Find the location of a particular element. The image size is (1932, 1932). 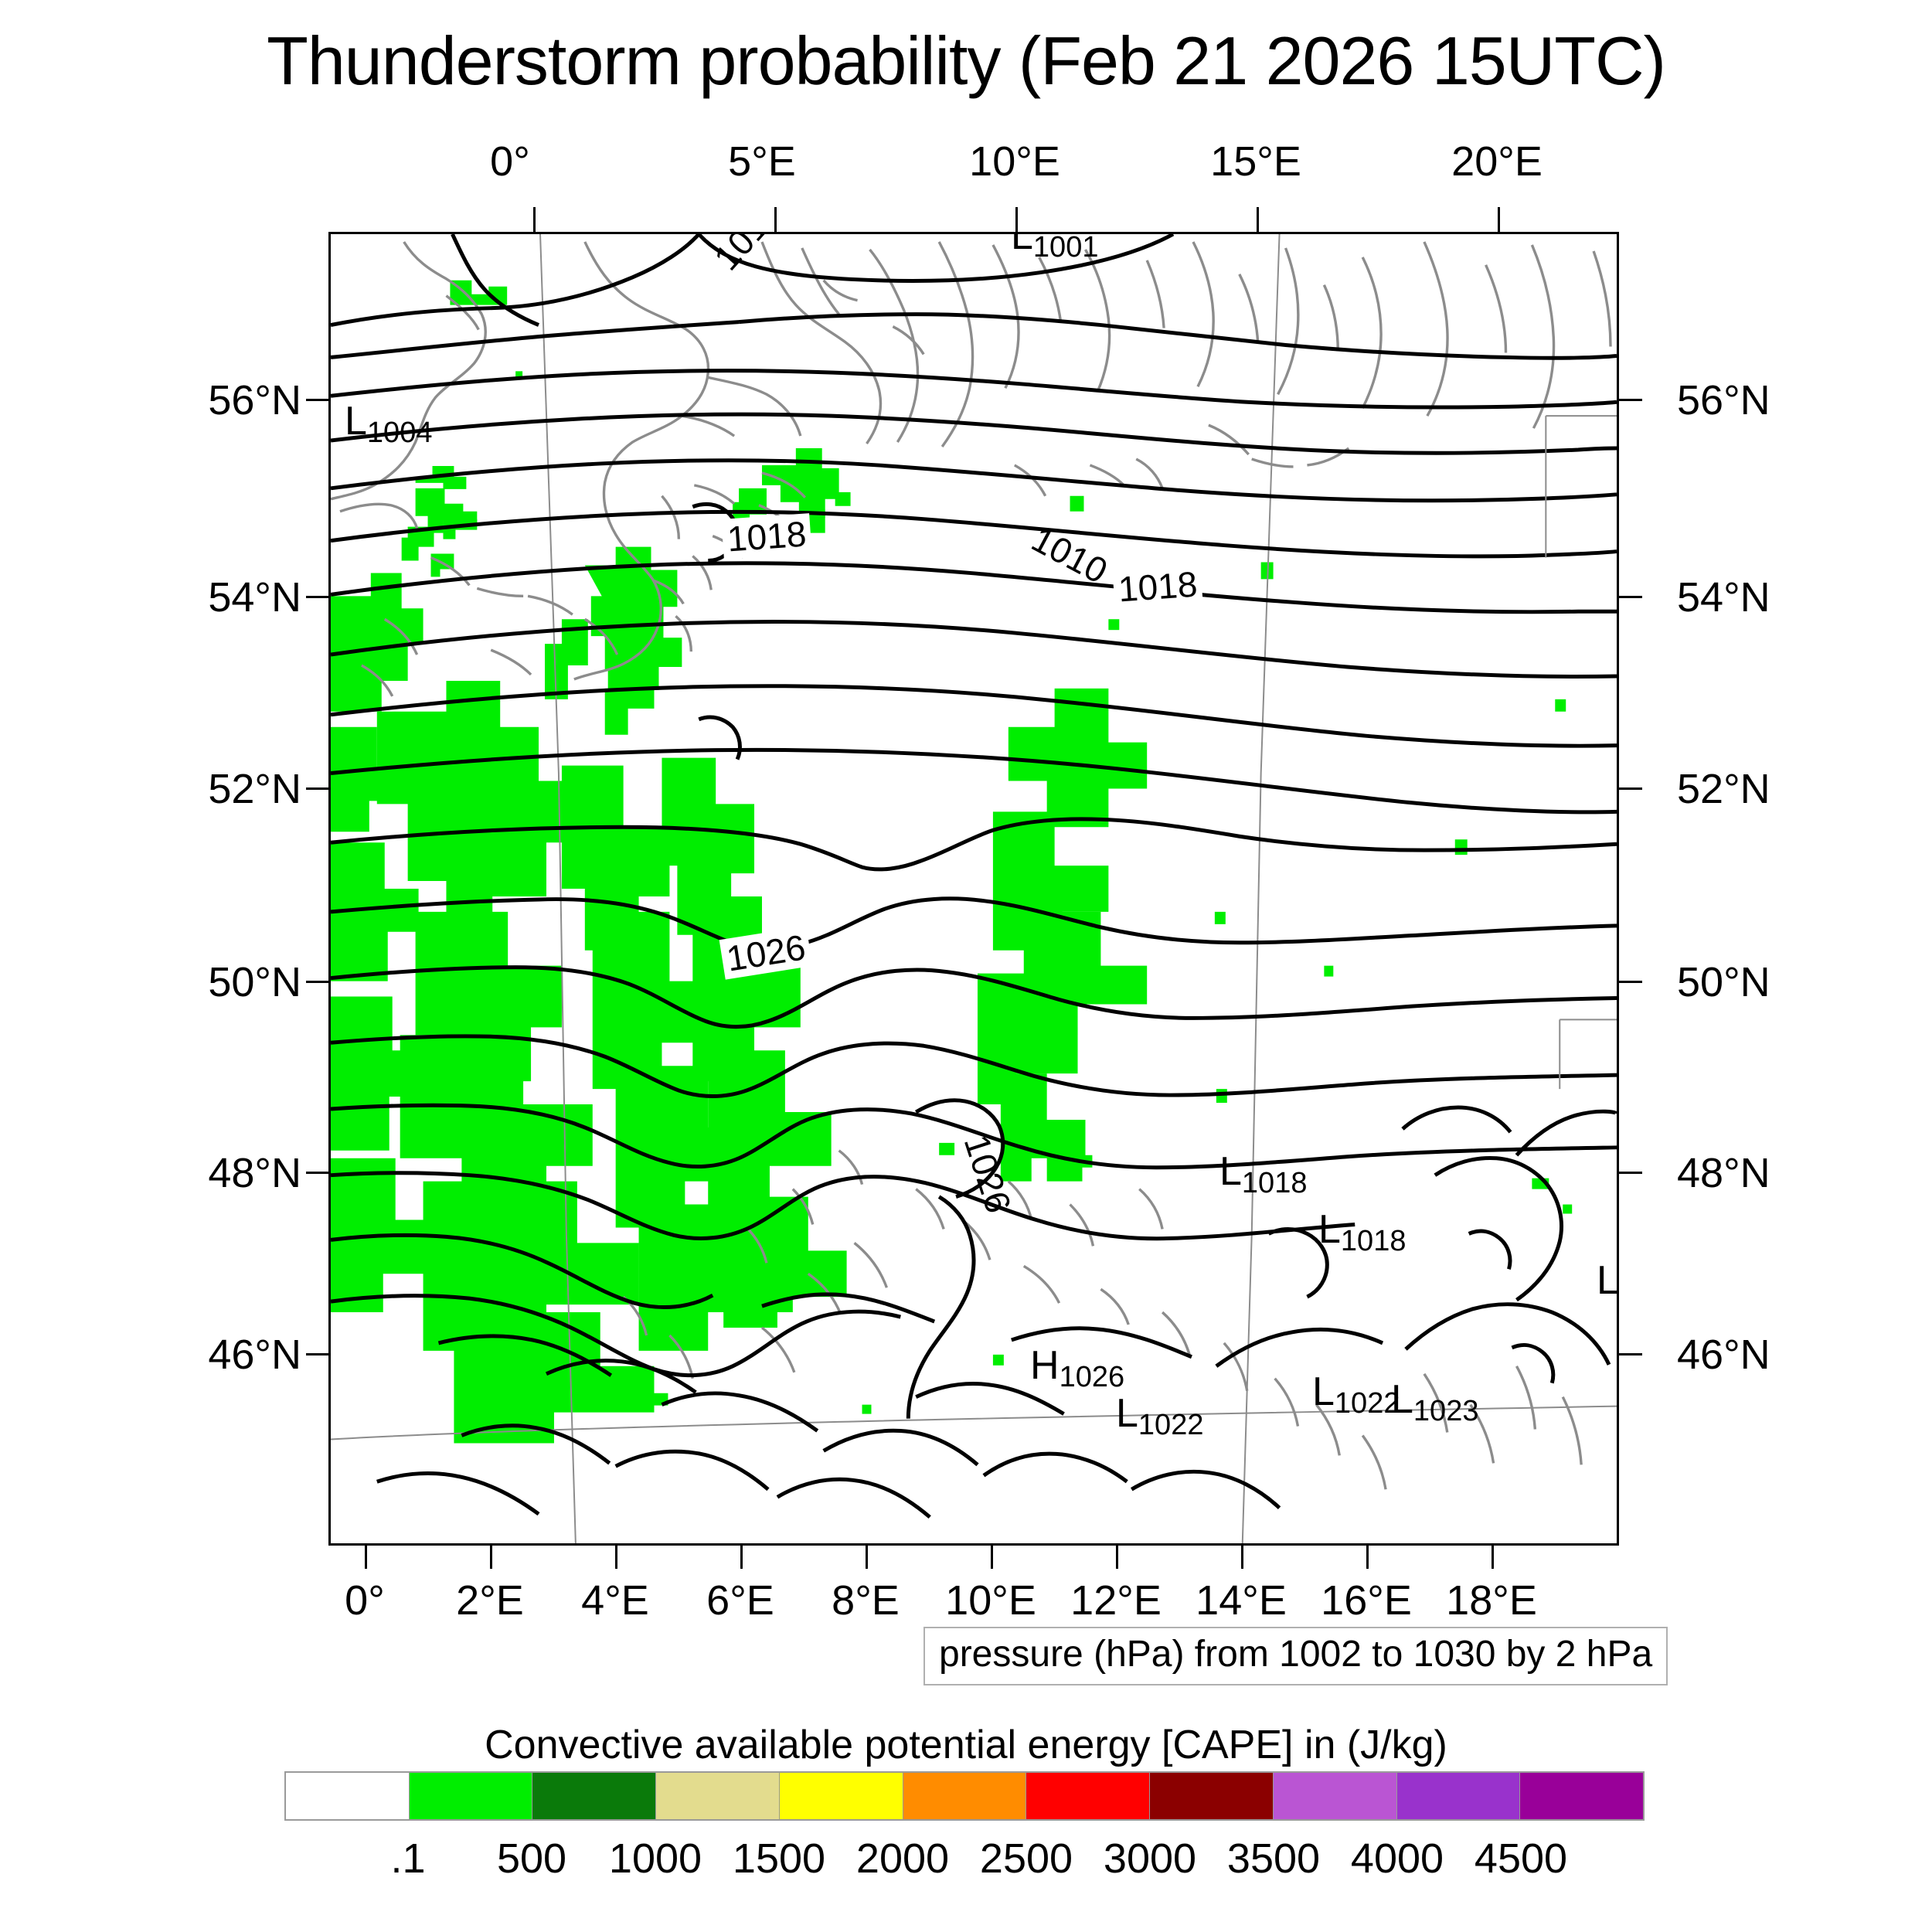

right-axis-tick-54n: 54°N is located at coordinates (1724, 597).